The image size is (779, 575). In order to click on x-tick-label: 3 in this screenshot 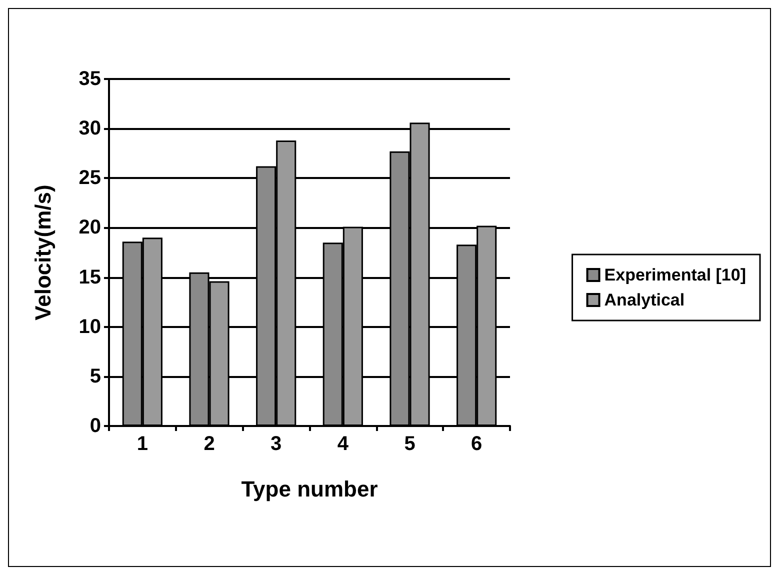, I will do `click(276, 444)`.